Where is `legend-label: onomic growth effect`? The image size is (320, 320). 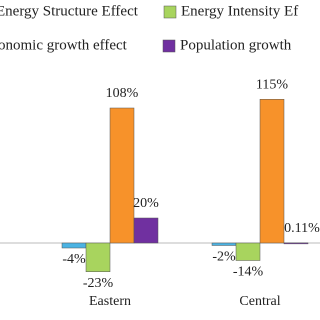 legend-label: onomic growth effect is located at coordinates (64, 45).